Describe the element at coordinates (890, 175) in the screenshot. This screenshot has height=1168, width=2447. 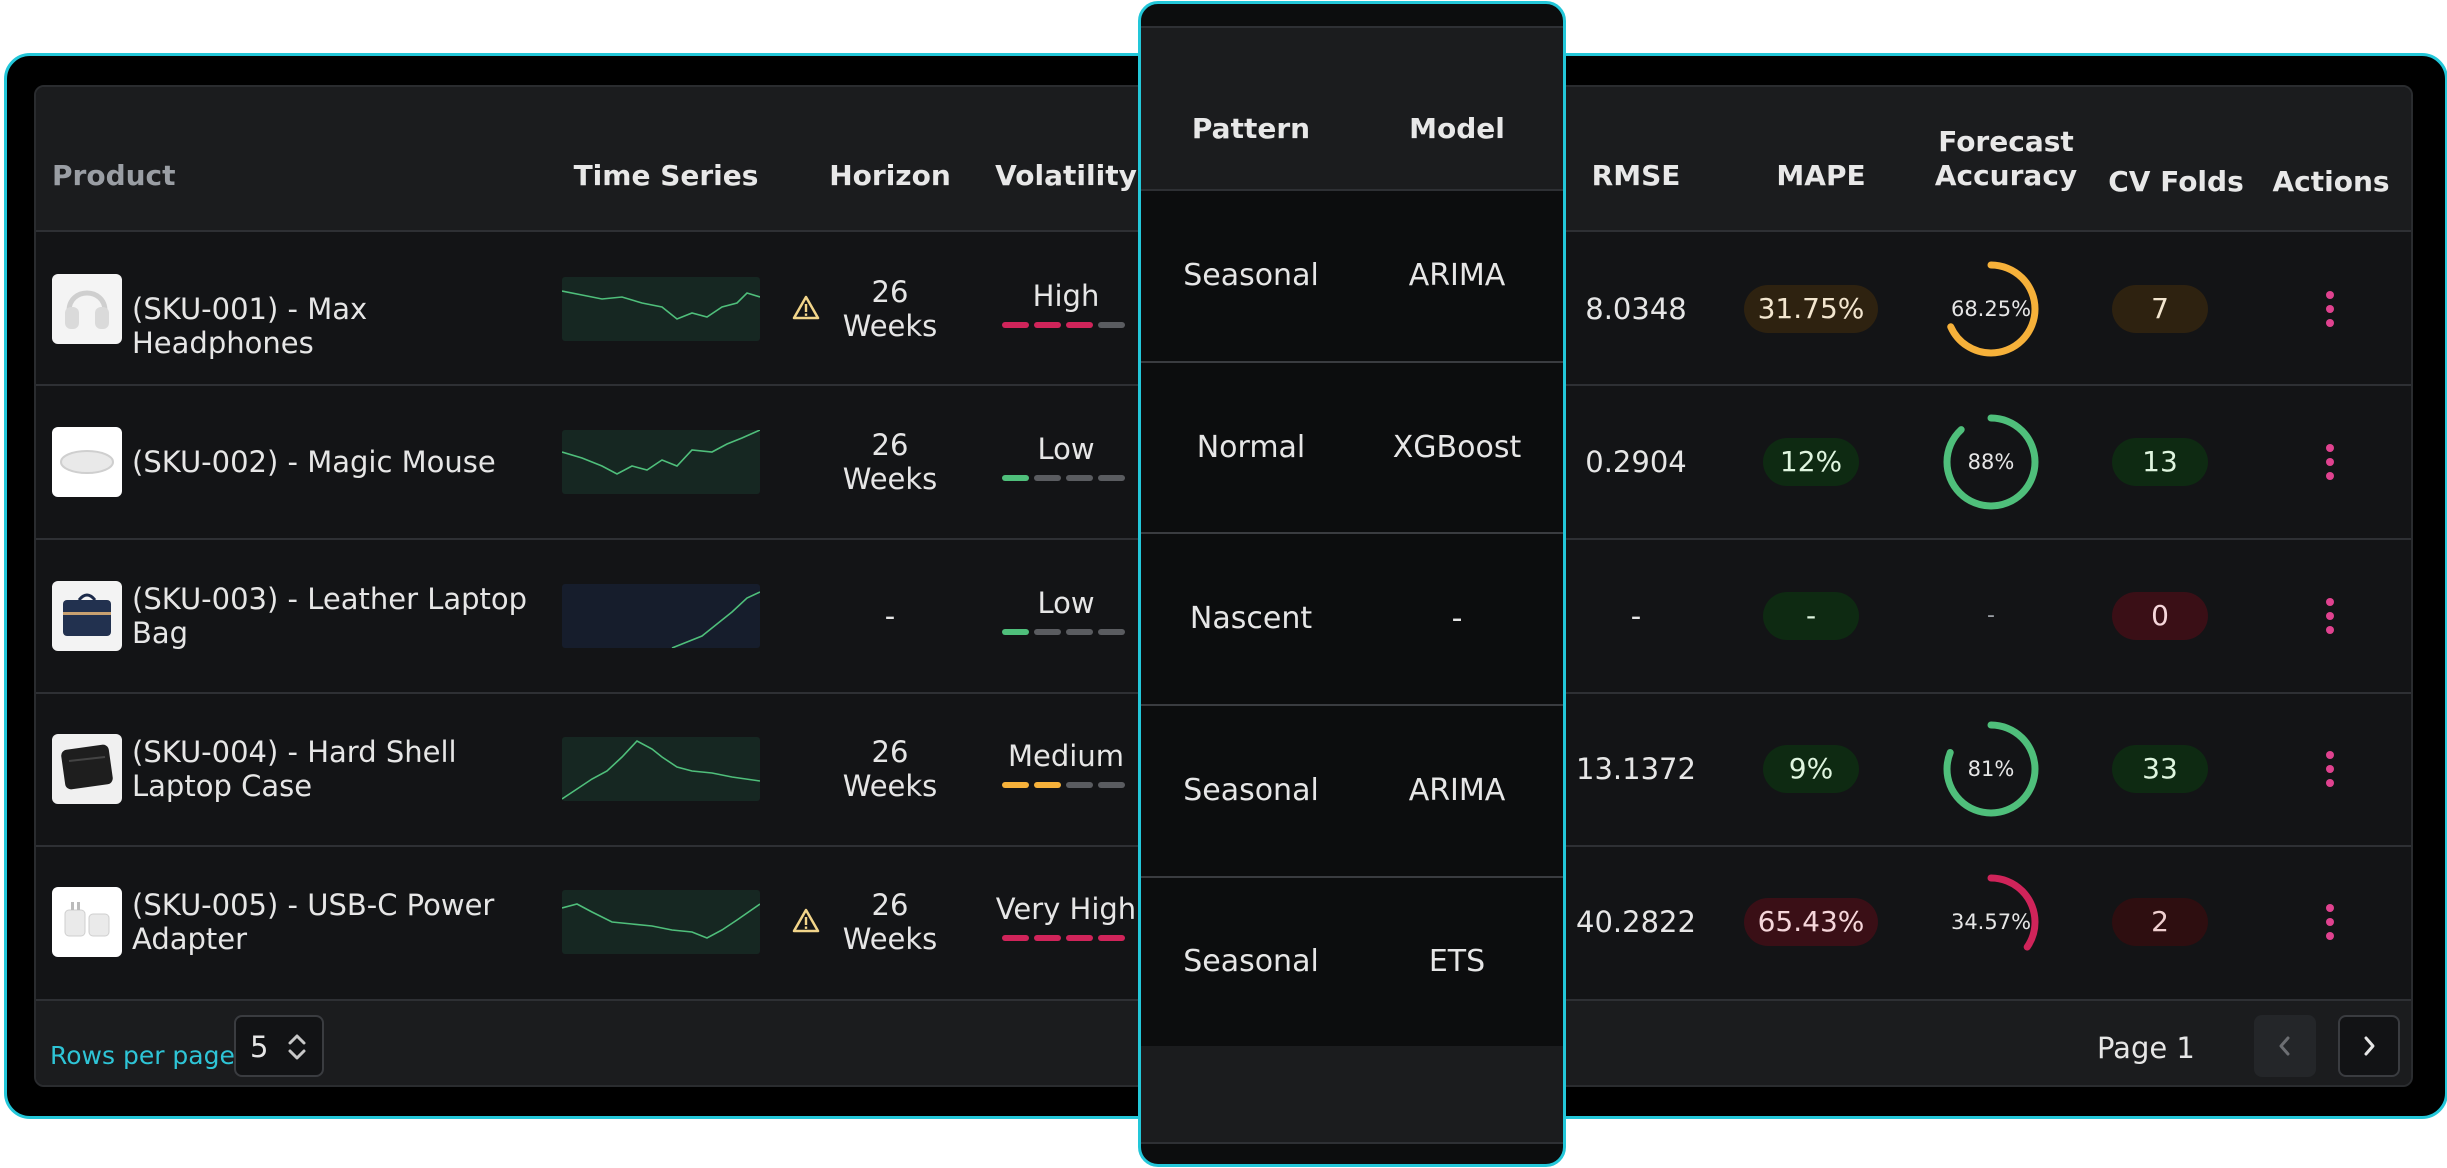
I see `col-header-horizon: Horizon` at that location.